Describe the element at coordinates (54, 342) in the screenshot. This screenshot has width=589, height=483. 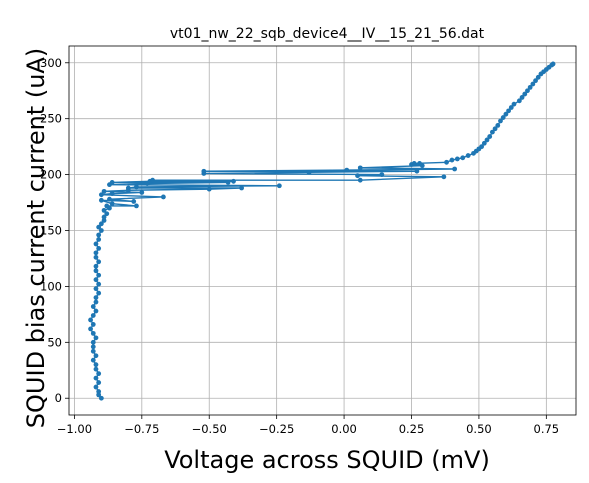
I see `y-tick-label: 50` at that location.